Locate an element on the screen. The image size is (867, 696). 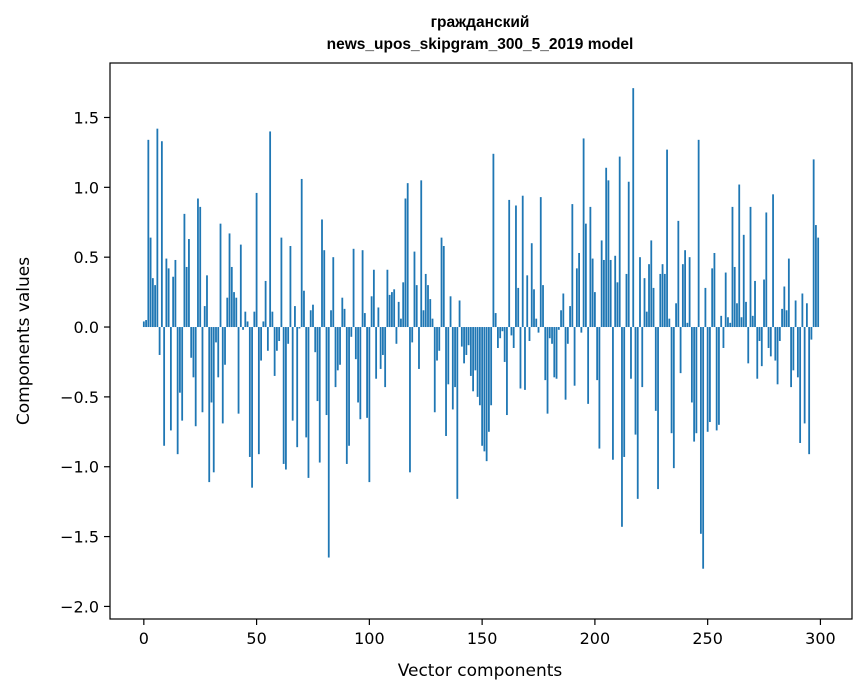
y-tick-label: 1.5 is located at coordinates (86, 117).